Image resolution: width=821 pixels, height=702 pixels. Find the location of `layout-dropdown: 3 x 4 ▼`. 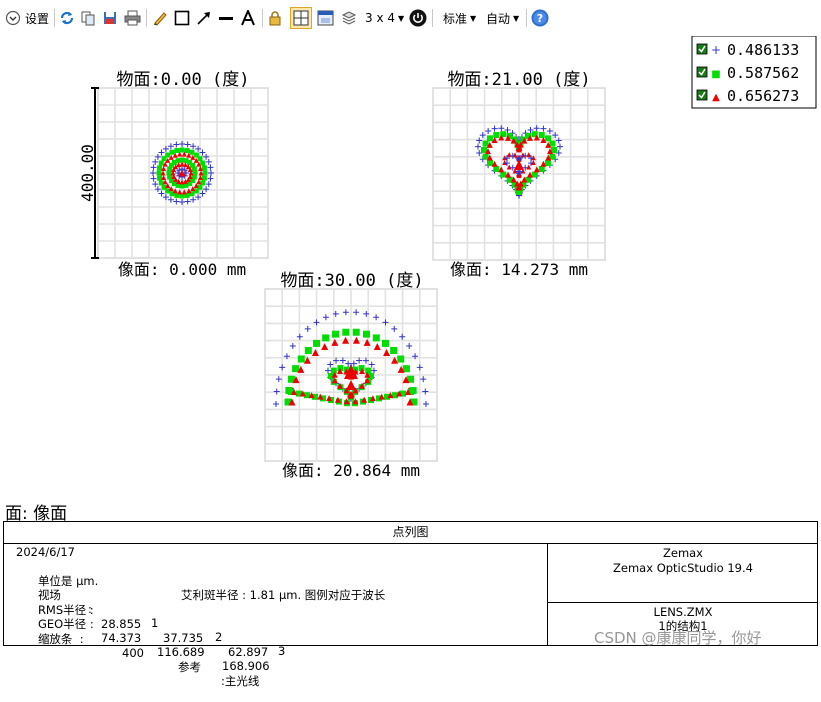

layout-dropdown: 3 x 4 ▼ is located at coordinates (384, 18).